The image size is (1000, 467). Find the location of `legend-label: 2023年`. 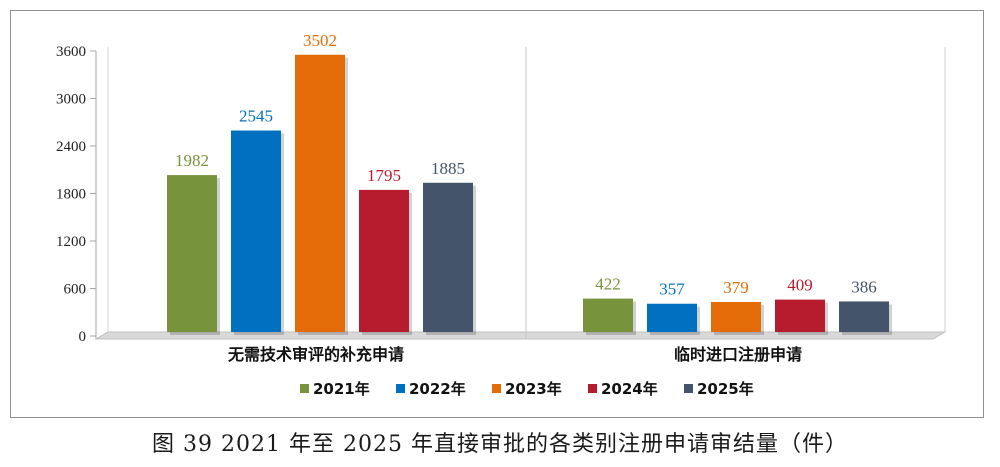

legend-label: 2023年 is located at coordinates (533, 389).